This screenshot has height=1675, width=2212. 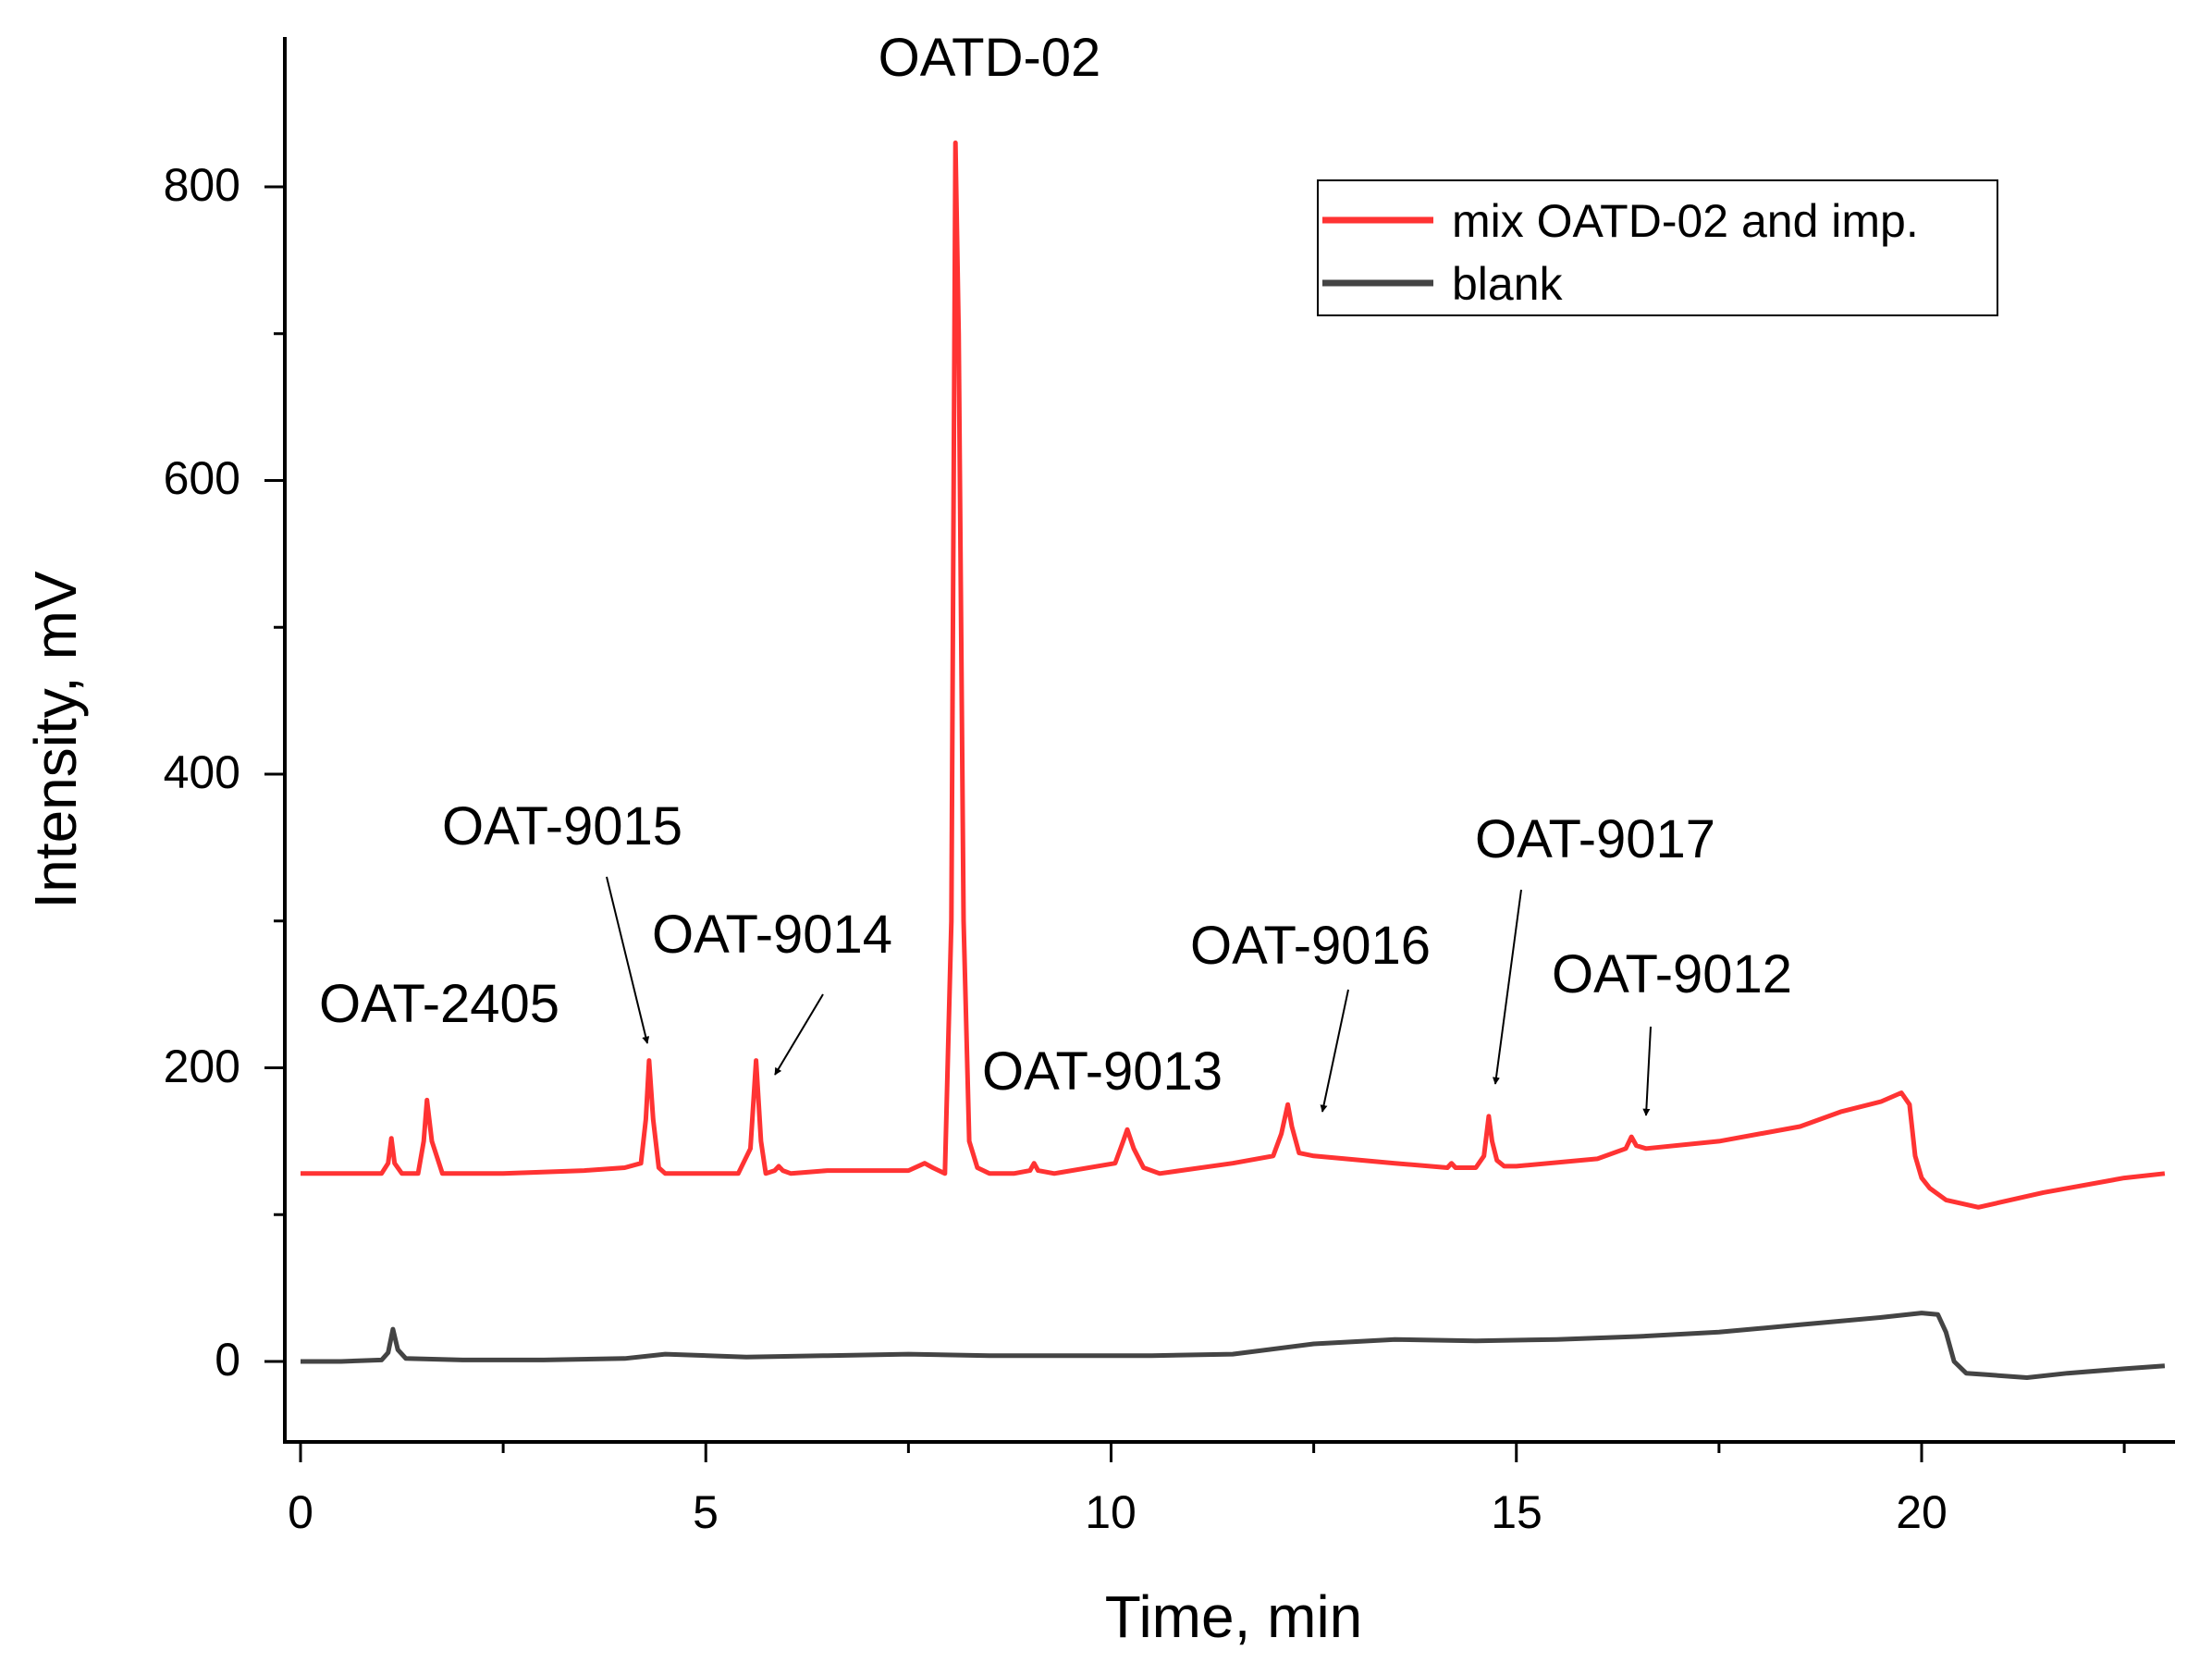 What do you see at coordinates (706, 1512) in the screenshot?
I see `x-tick-label: 5` at bounding box center [706, 1512].